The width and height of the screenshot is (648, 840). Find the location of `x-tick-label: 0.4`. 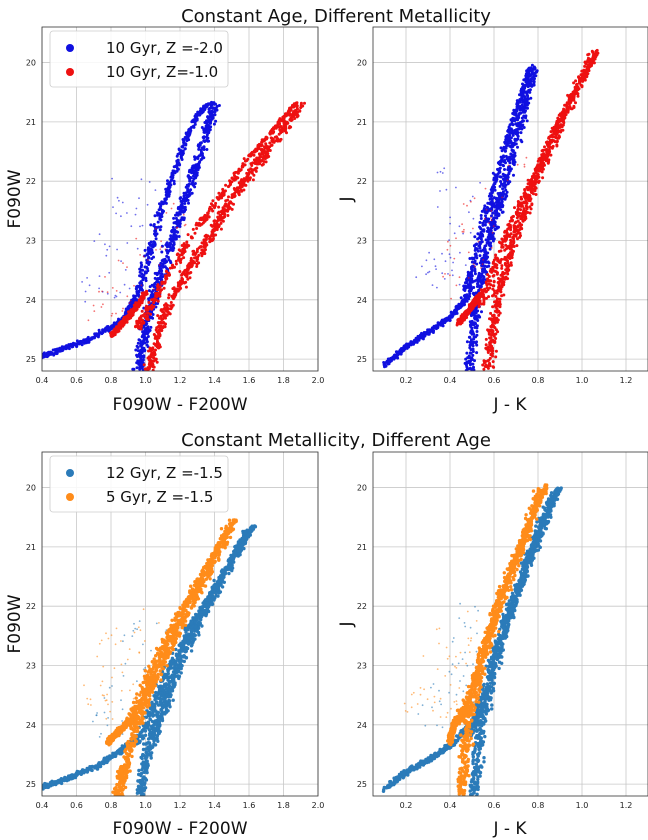

x-tick-label: 0.4 is located at coordinates (450, 380).